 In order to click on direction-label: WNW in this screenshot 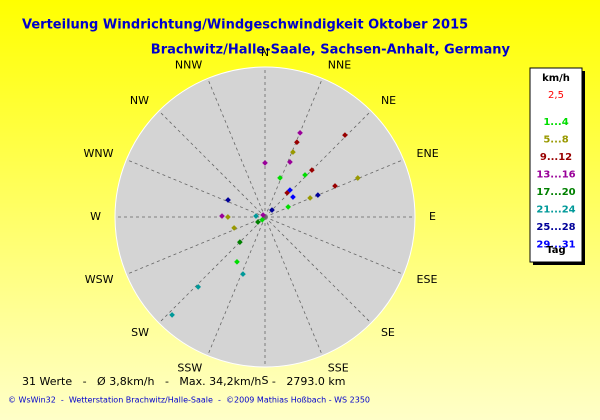, I will do `click(98, 153)`.